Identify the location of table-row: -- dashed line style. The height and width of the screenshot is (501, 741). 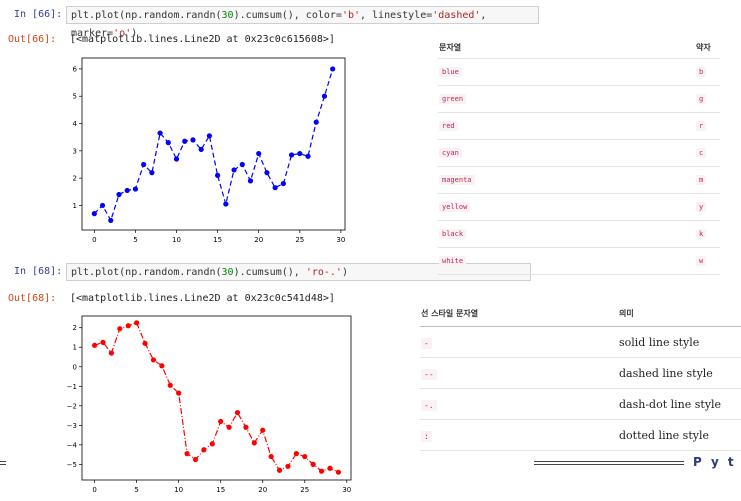
(580, 373).